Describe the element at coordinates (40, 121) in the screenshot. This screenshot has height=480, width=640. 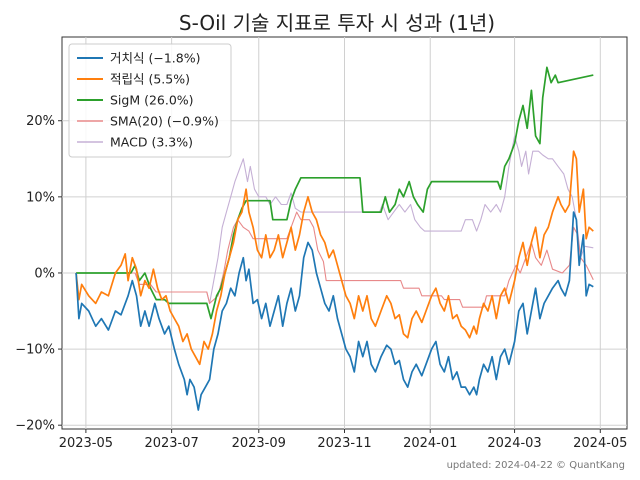
I see `y-tick-label: 20%` at that location.